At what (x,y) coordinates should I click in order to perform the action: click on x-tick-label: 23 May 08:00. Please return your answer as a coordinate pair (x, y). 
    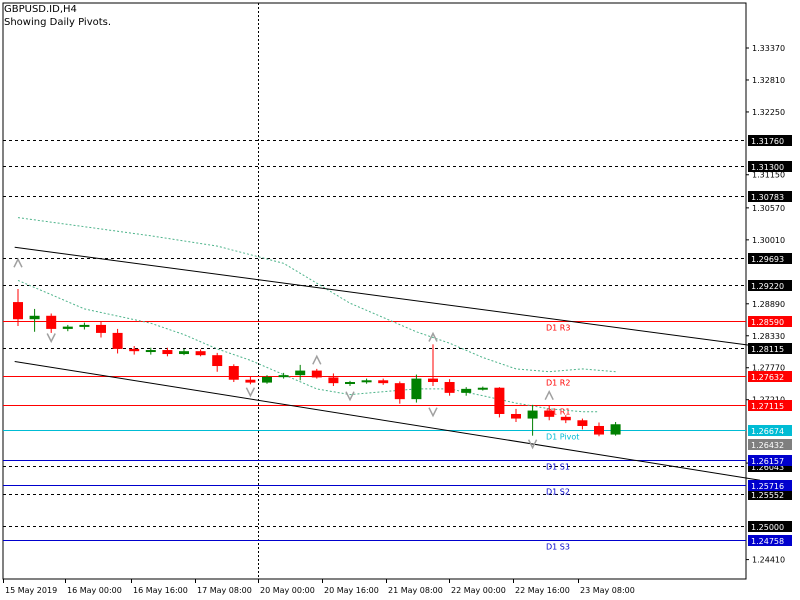
    Looking at the image, I should click on (607, 590).